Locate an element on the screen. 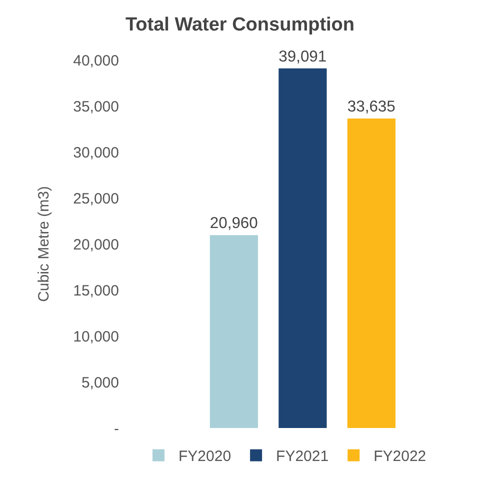 Image resolution: width=480 pixels, height=488 pixels. legend-label: FY2020 is located at coordinates (205, 457).